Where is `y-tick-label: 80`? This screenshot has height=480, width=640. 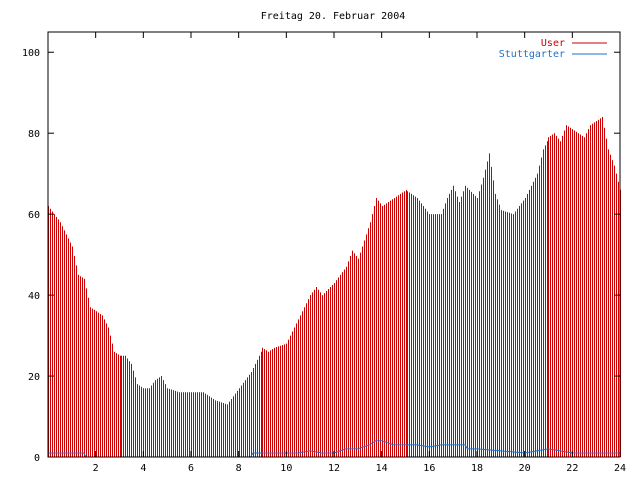
y-tick-label: 80 is located at coordinates (34, 134).